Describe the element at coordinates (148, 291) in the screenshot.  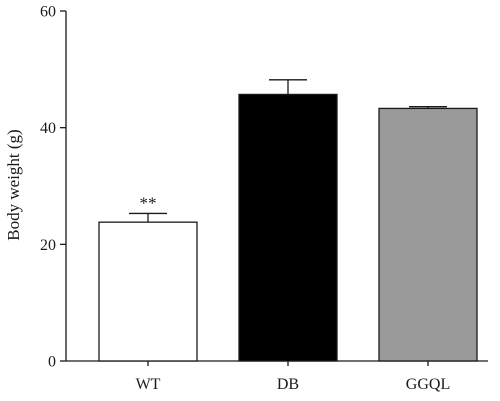
I see `bar-wt` at that location.